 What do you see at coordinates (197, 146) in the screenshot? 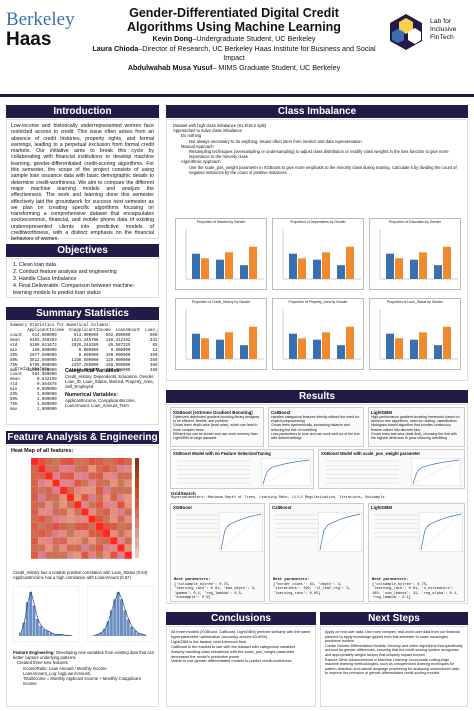
I see `class-item: Manual Approach` at bounding box center [197, 146].